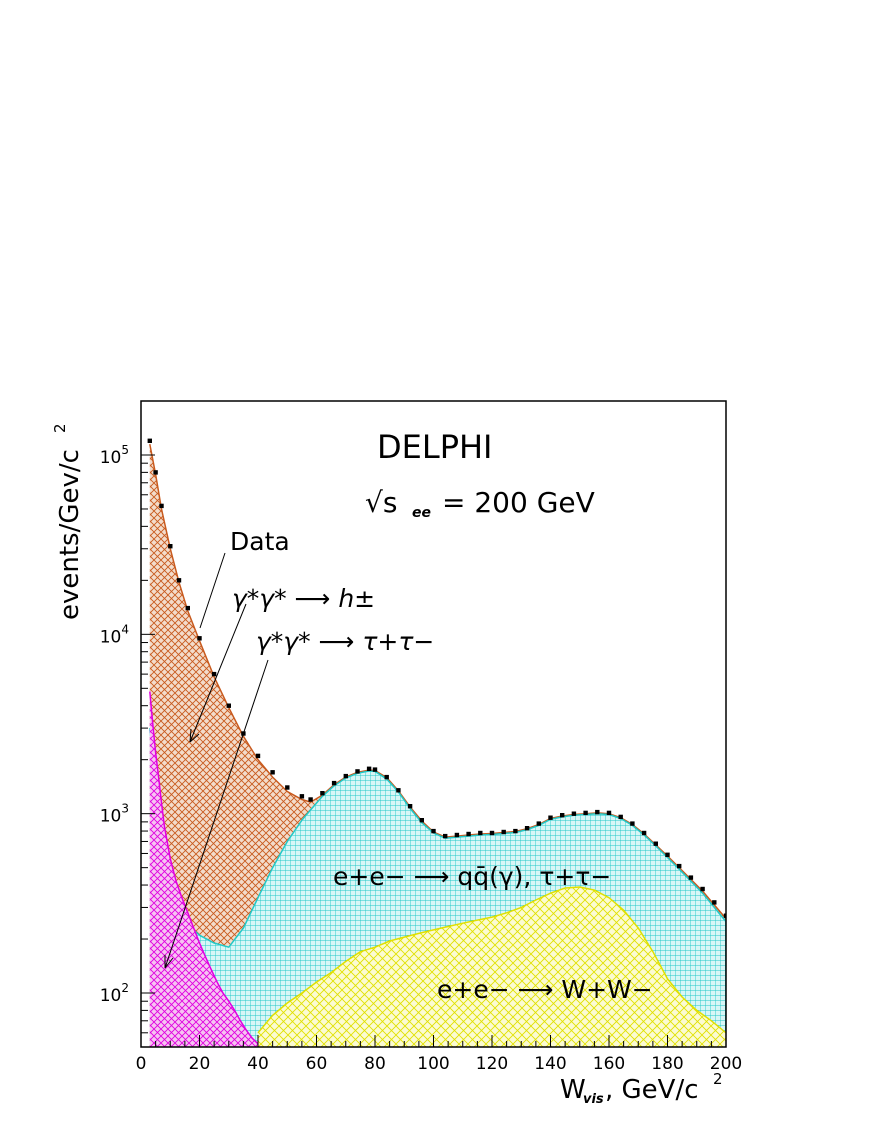 Image resolution: width=872 pixels, height=1128 pixels. Describe the element at coordinates (194, 735) in the screenshot. I see `hadron-arrowhead` at that location.